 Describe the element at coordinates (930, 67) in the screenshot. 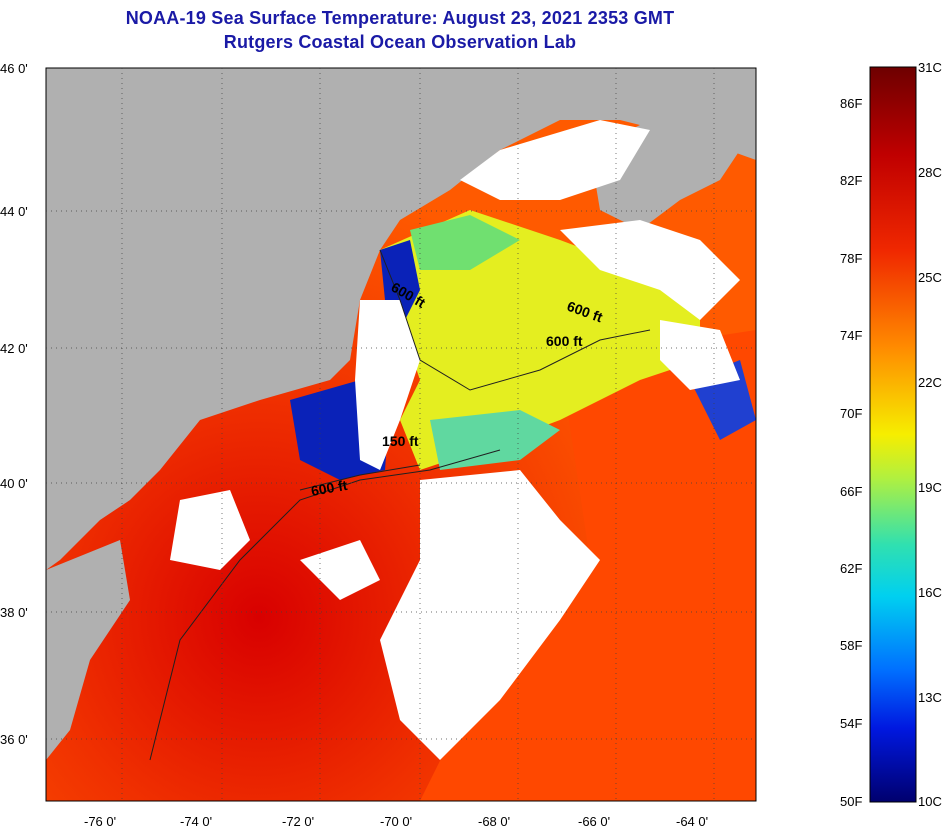

I see `colorbar-c-label: 31C` at that location.